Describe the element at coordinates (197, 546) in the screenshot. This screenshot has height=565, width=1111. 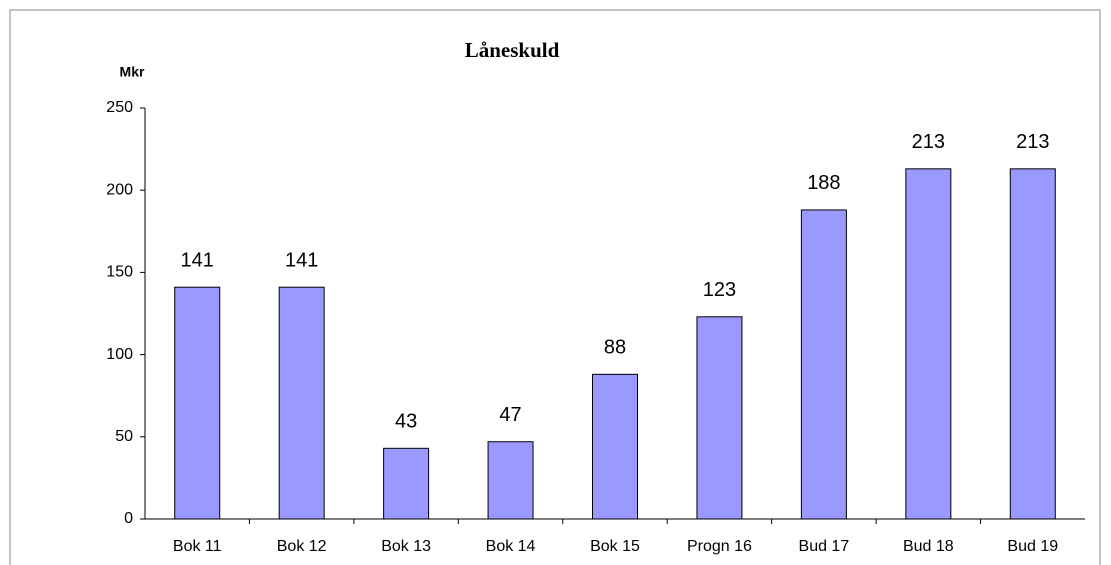
I see `x-tick-label: Bok 11` at that location.